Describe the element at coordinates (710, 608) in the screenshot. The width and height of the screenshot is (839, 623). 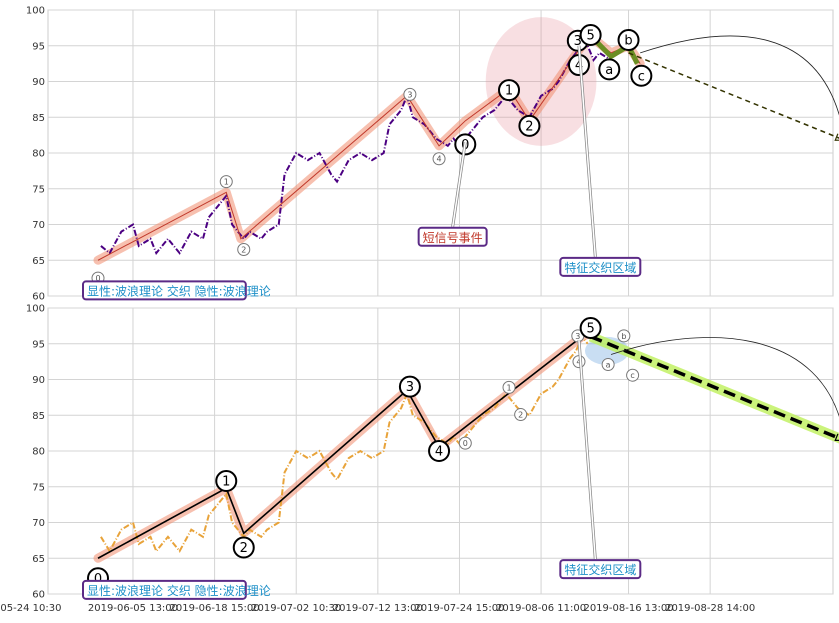
I see `x-tick-label: 2019-08-28 14:00` at that location.